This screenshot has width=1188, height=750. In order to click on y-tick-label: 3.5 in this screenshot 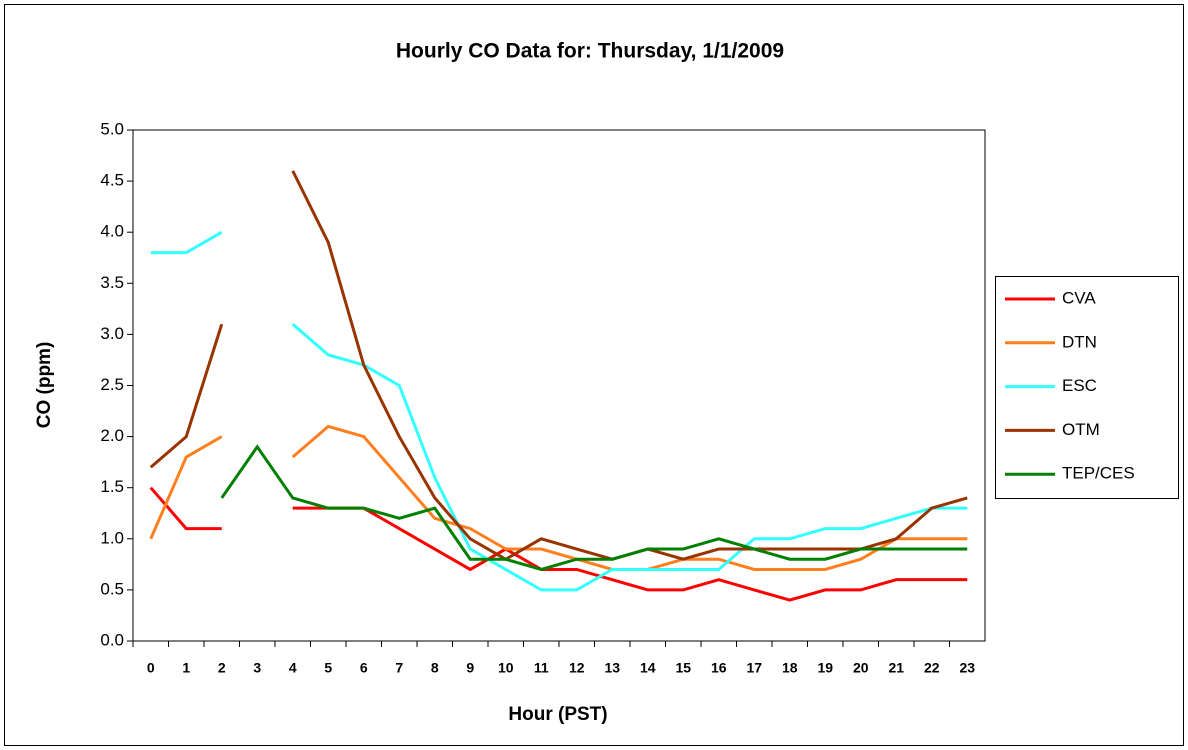, I will do `click(112, 282)`.